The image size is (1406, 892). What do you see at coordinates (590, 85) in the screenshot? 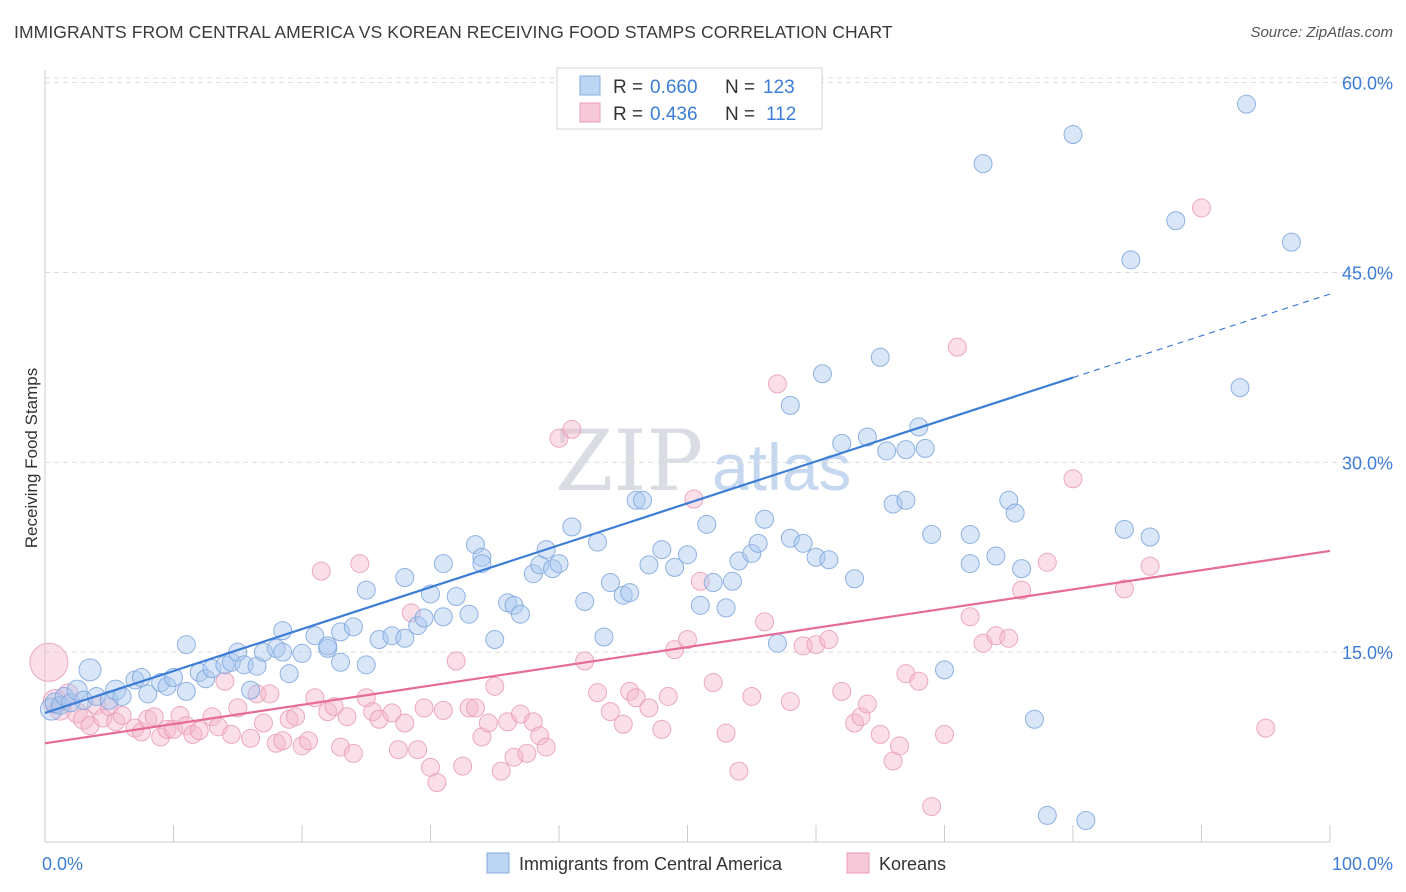
I see `legend-blue-swatch` at bounding box center [590, 85].